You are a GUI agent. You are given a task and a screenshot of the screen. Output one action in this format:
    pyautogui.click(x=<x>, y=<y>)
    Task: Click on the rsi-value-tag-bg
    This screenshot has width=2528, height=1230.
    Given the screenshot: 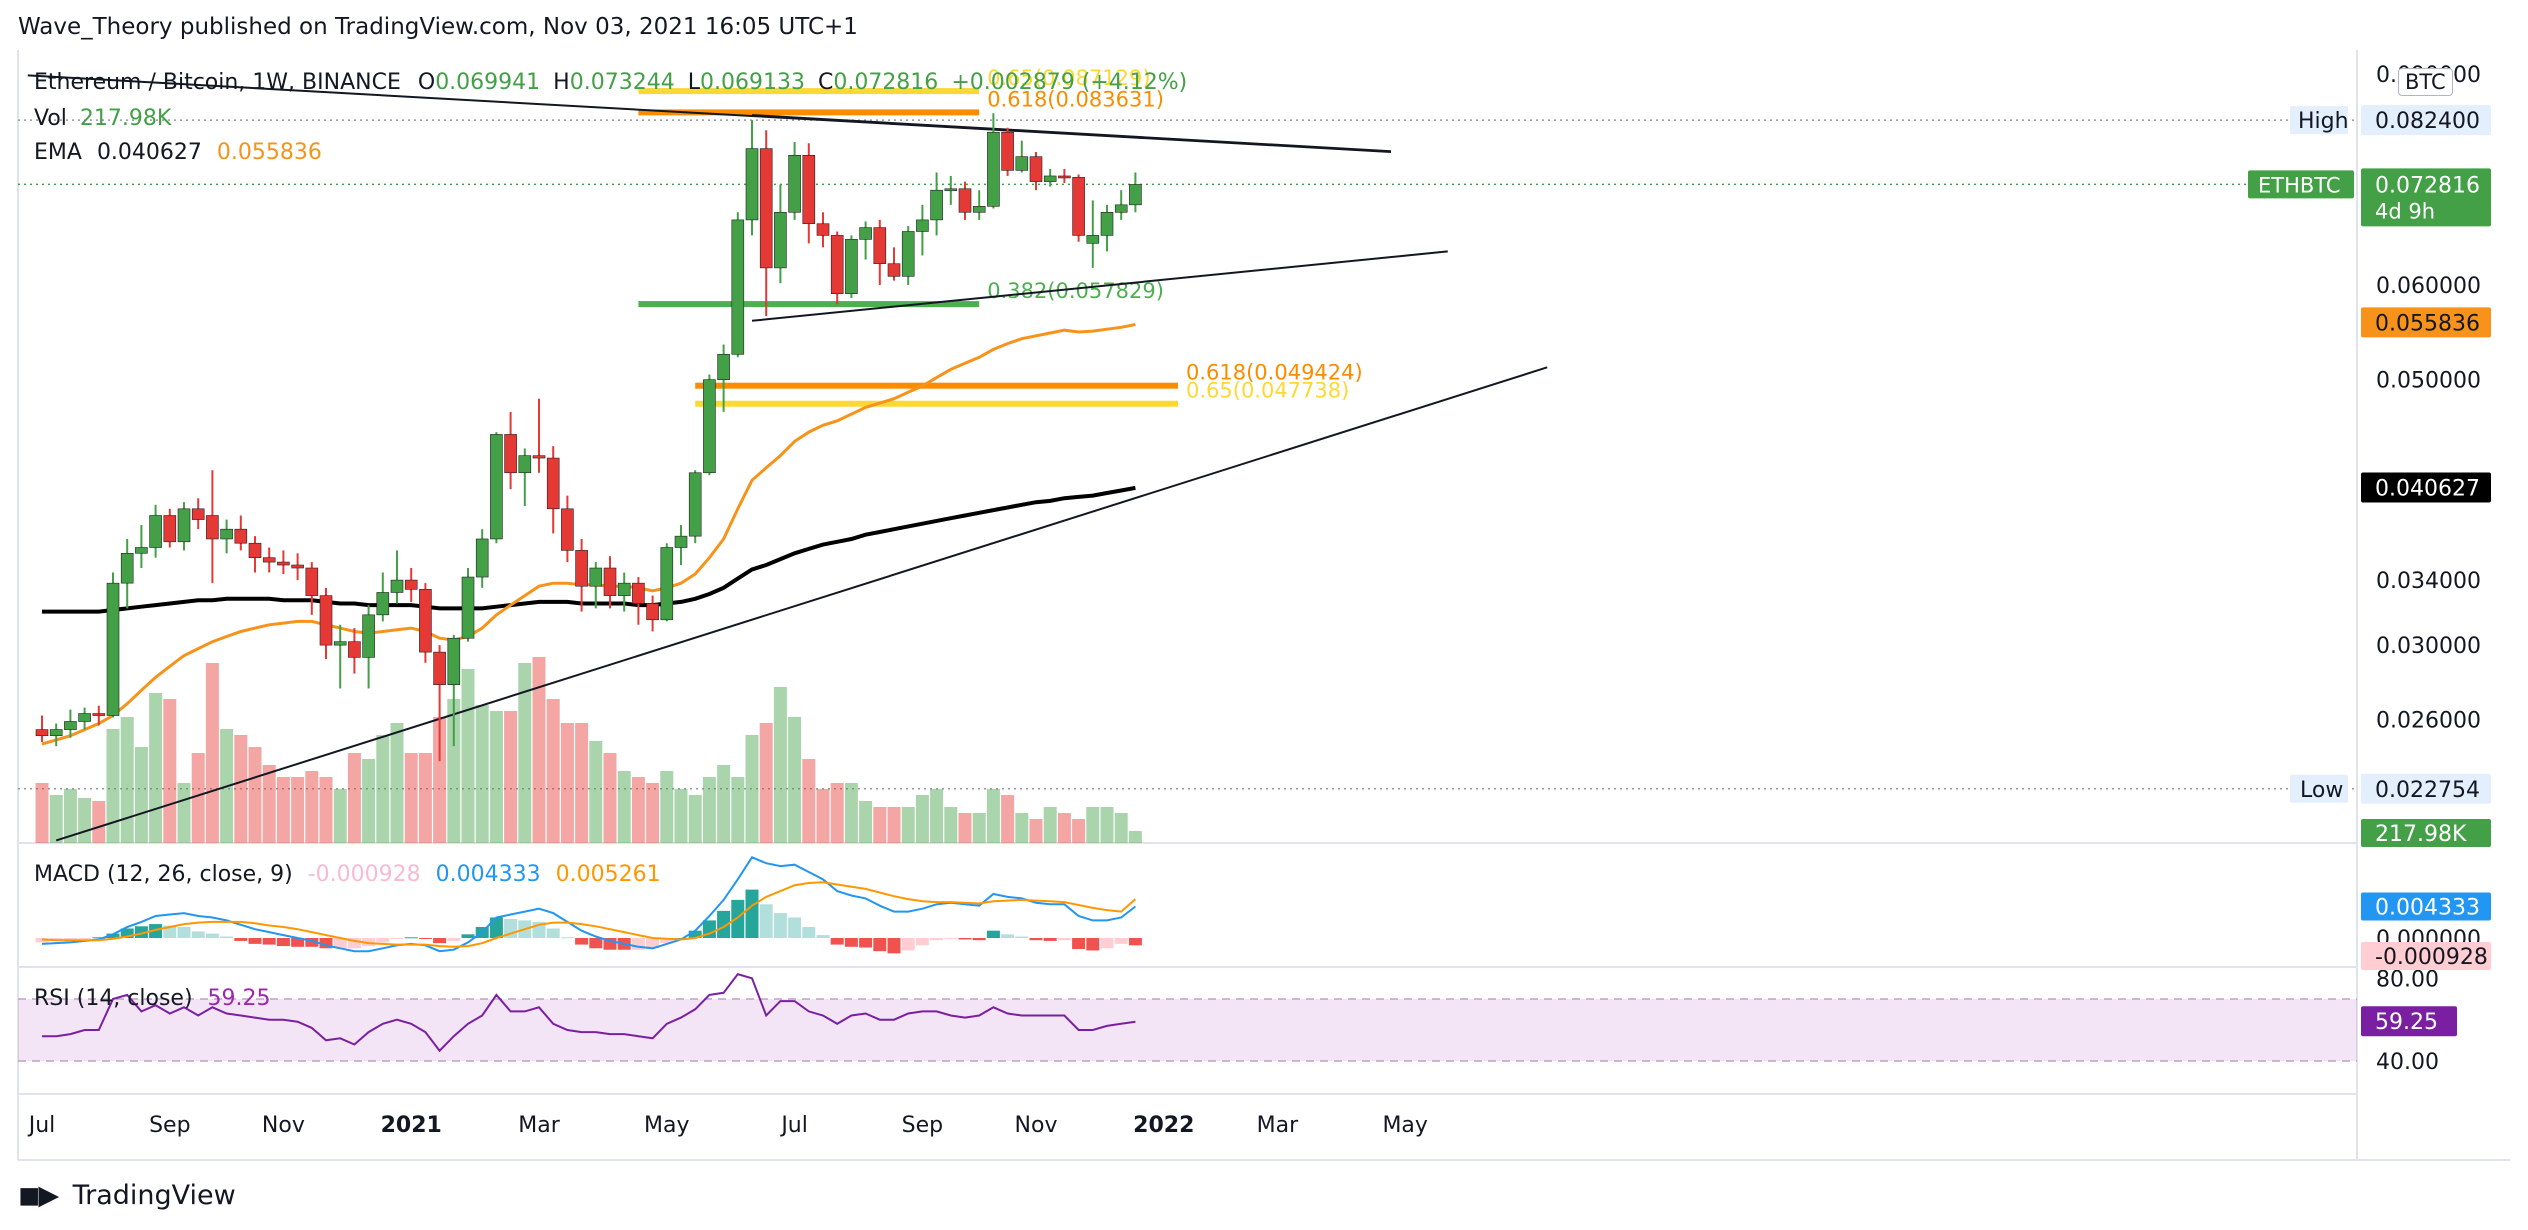 What is the action you would take?
    pyautogui.click(x=2409, y=1021)
    